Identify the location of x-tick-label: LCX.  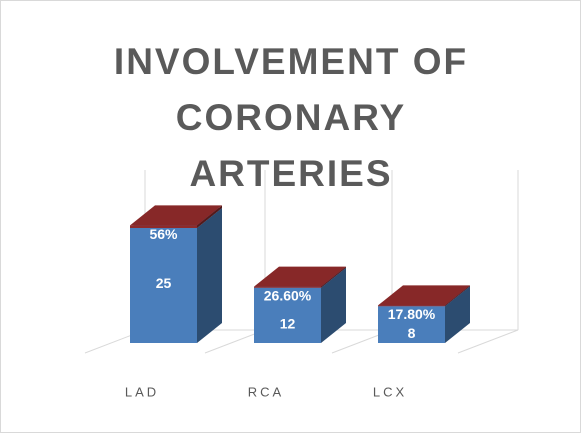
(390, 391).